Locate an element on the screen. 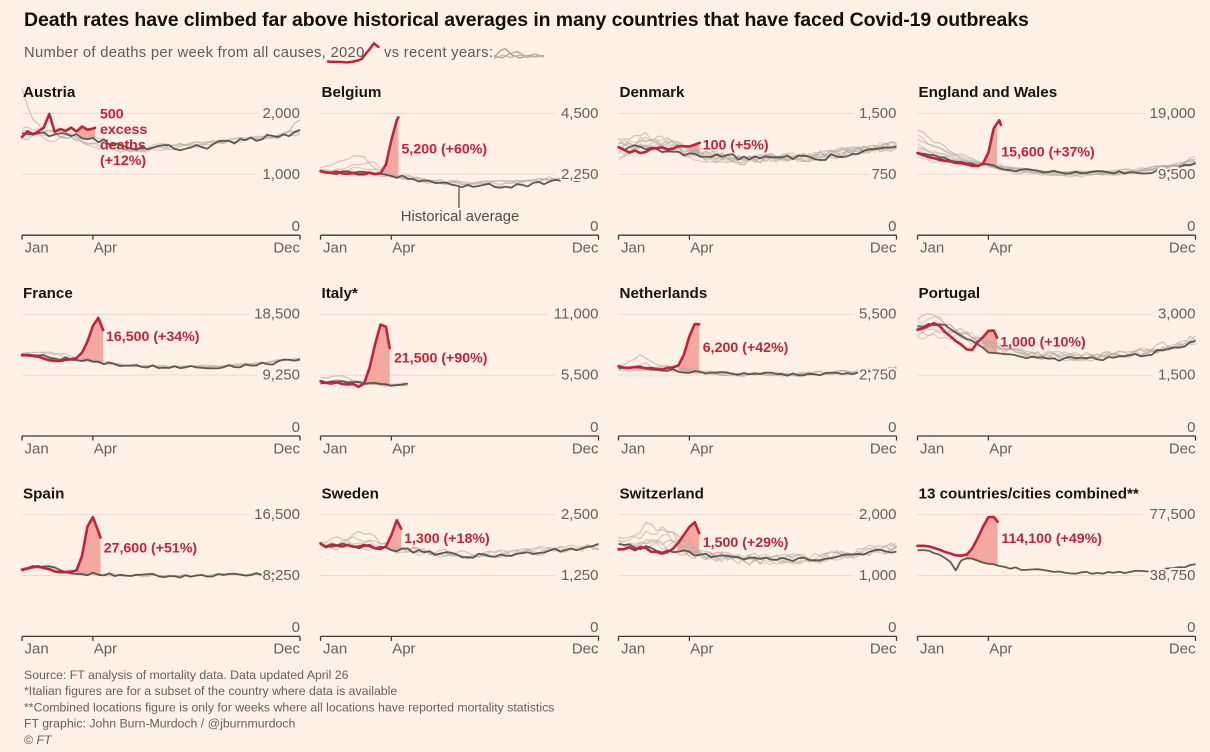 This screenshot has height=752, width=1210. svg-text: Portugal is located at coordinates (950, 293).